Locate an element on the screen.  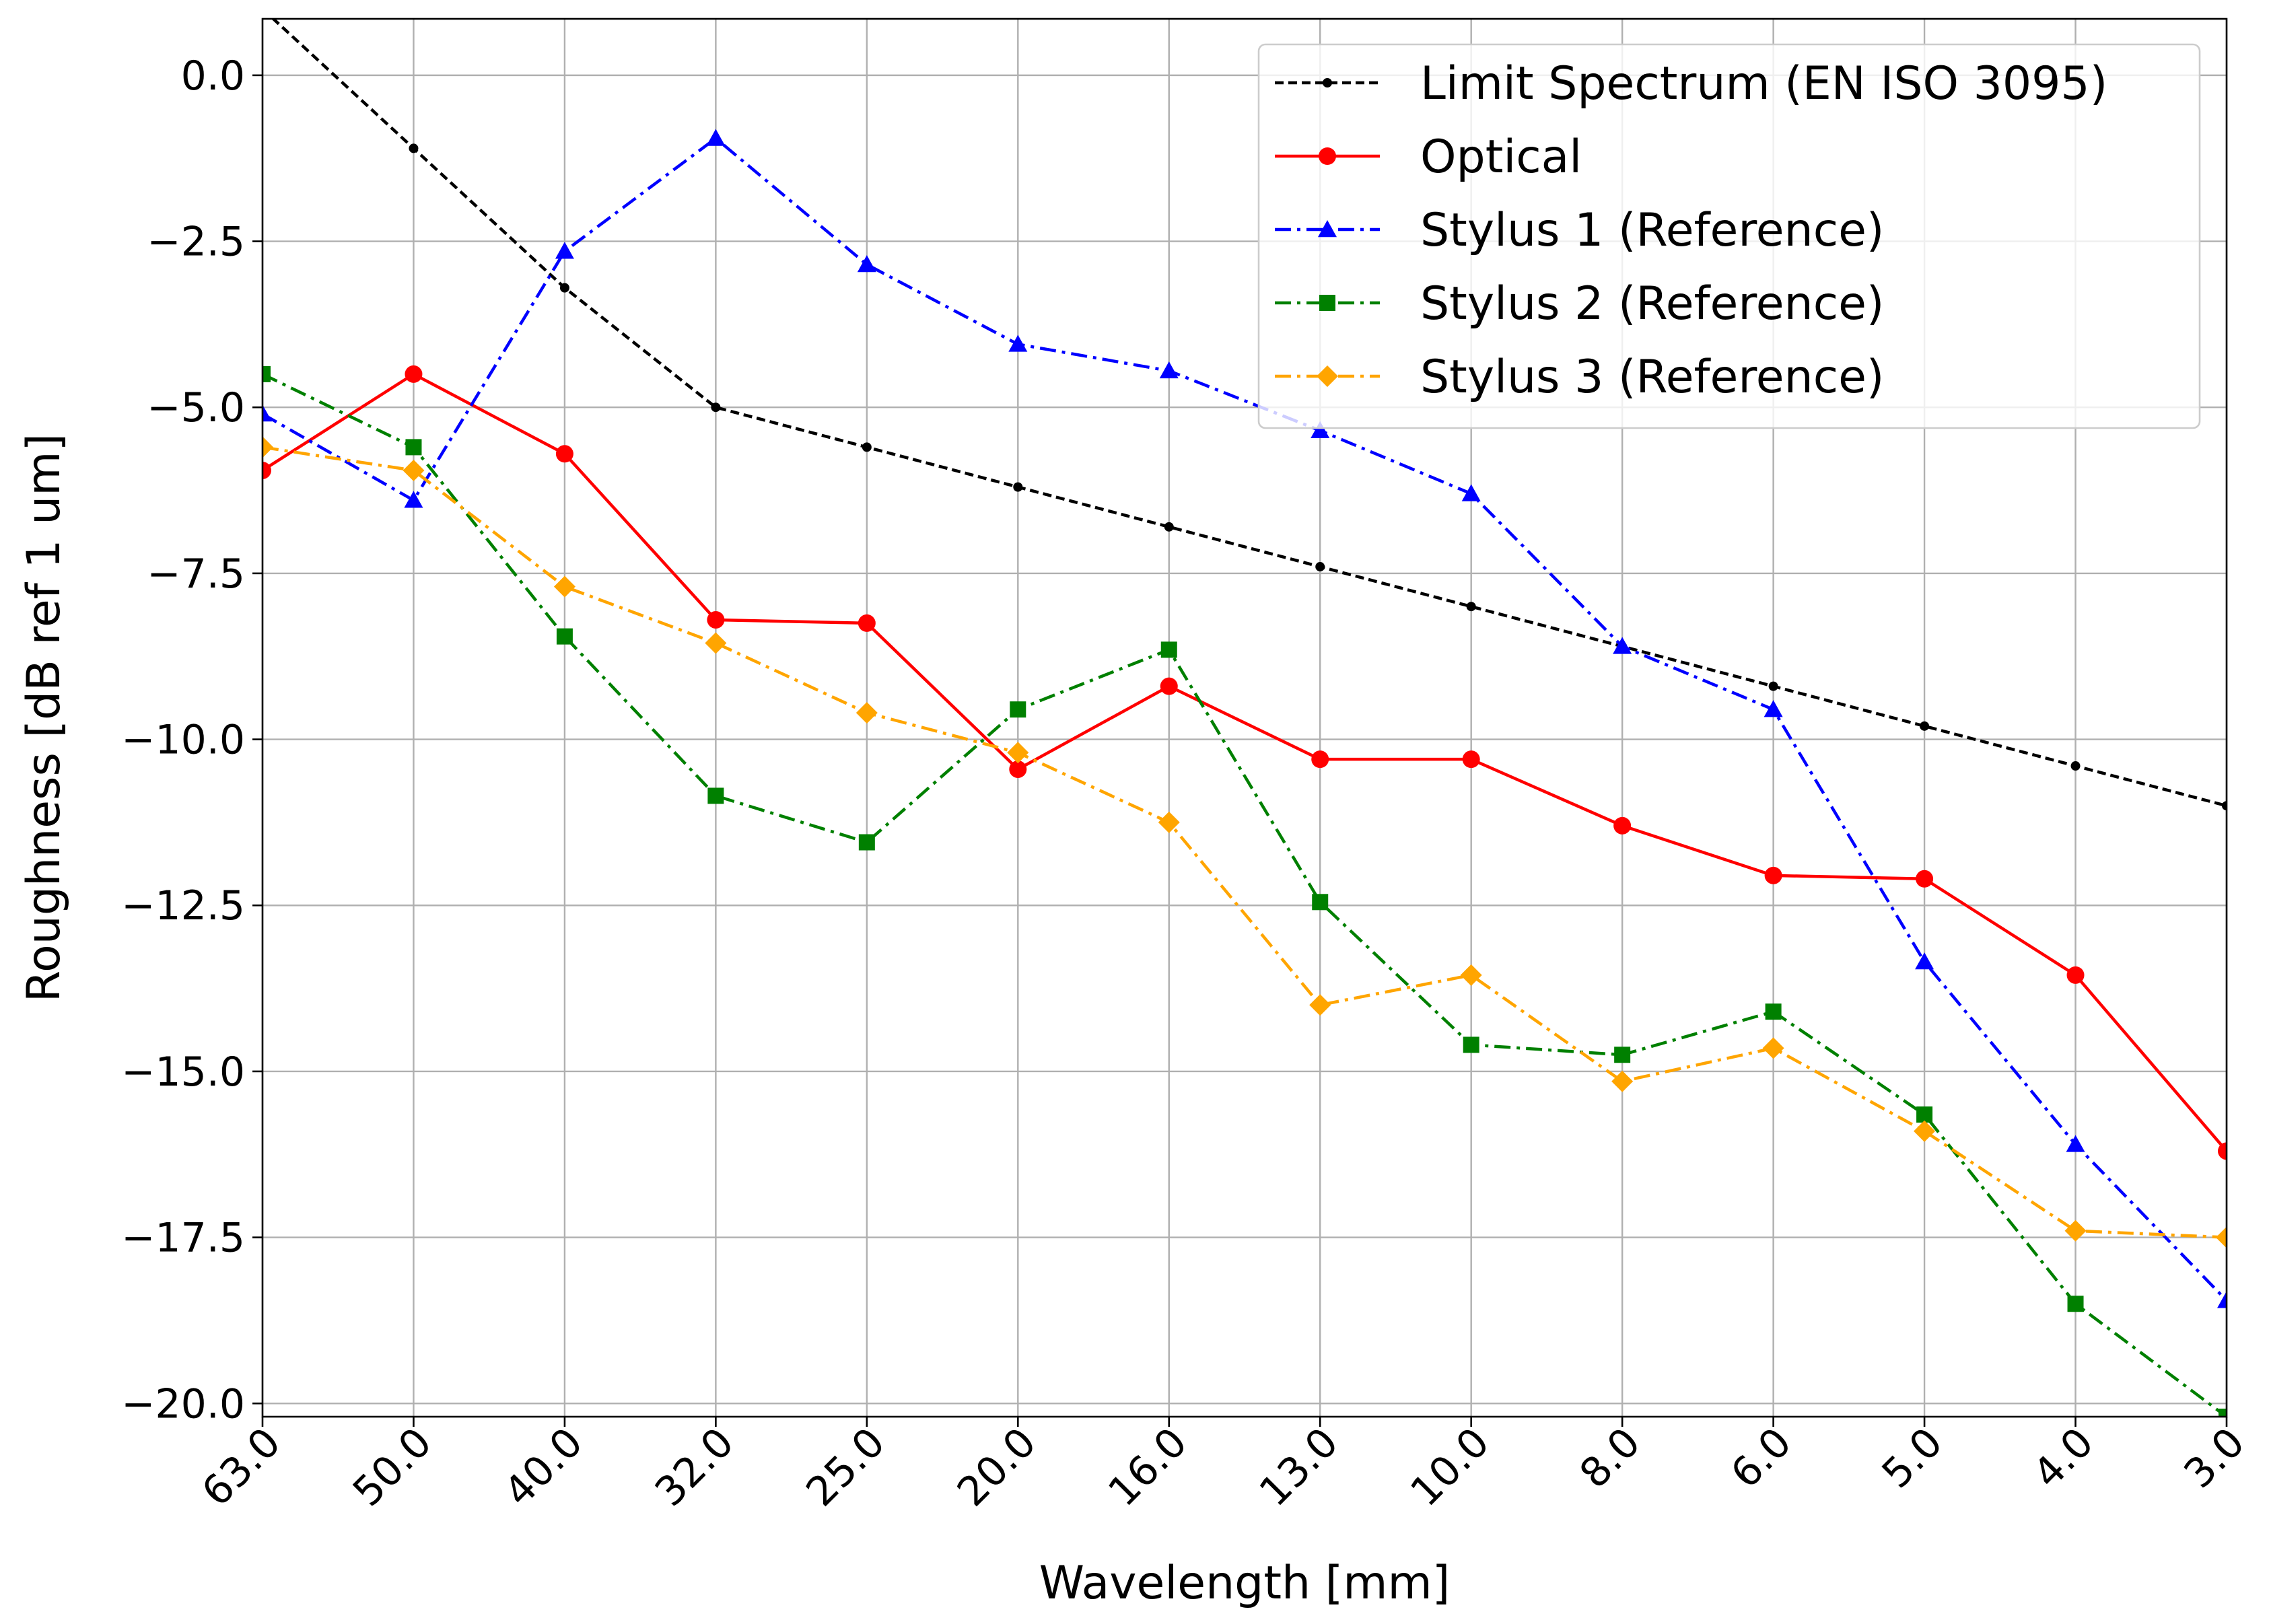
legend-frame is located at coordinates (1729, 236).